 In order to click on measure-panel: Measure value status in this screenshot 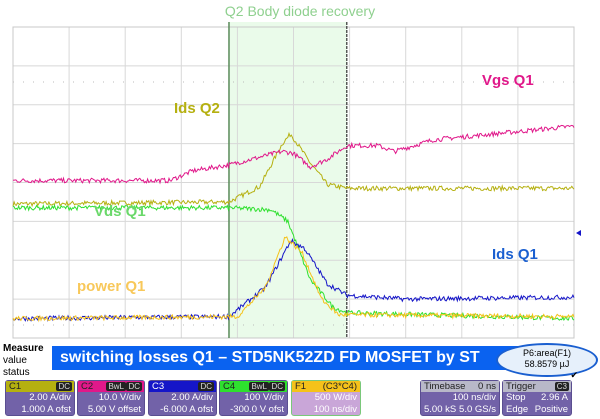, I will do `click(23, 361)`.